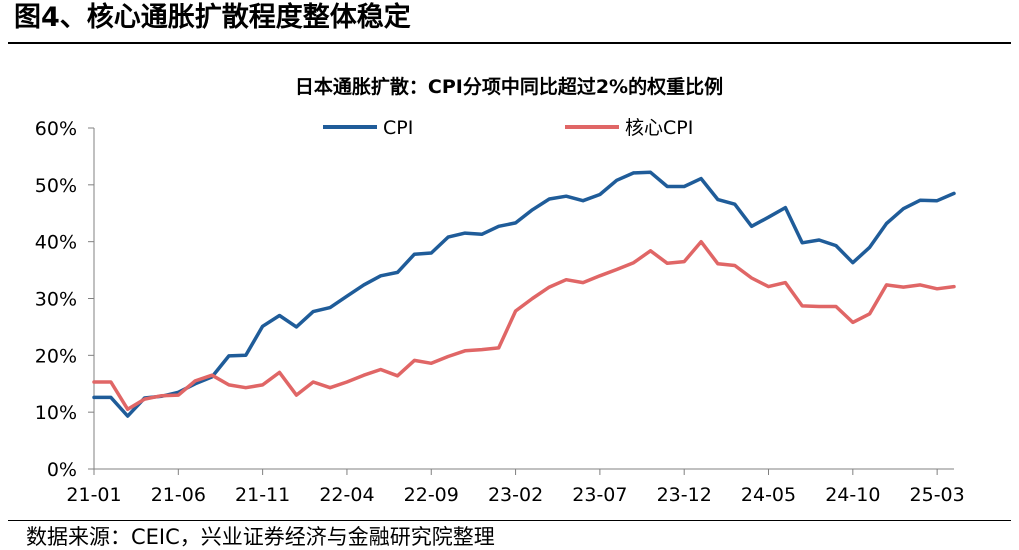 Image resolution: width=1019 pixels, height=550 pixels. I want to click on x-tick-label: 24-10, so click(852, 495).